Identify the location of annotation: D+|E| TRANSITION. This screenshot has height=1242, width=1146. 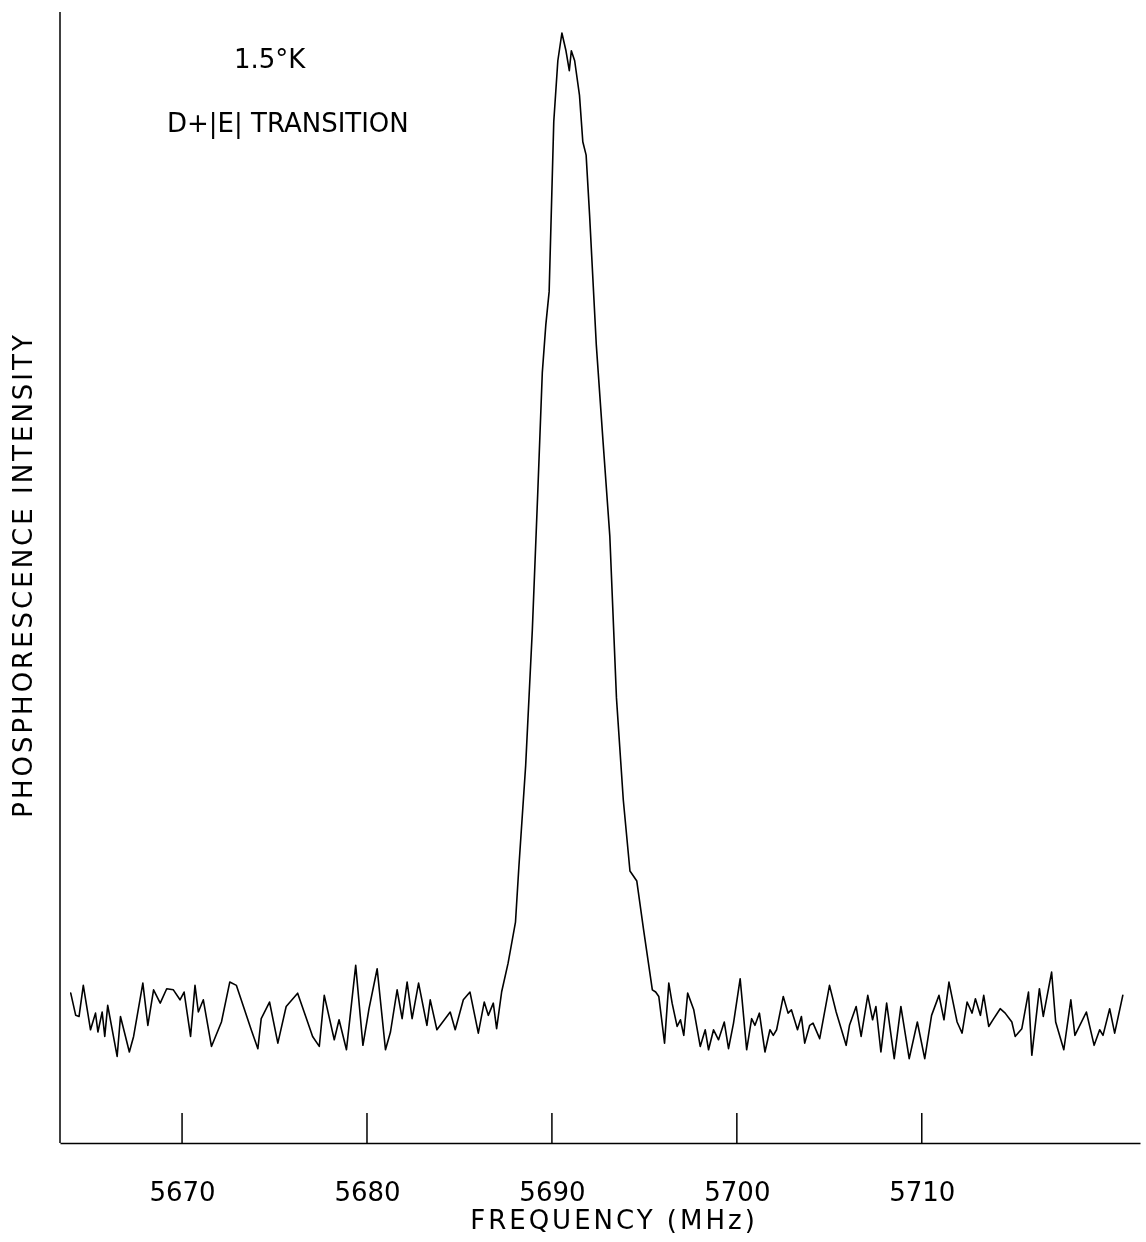
(288, 123).